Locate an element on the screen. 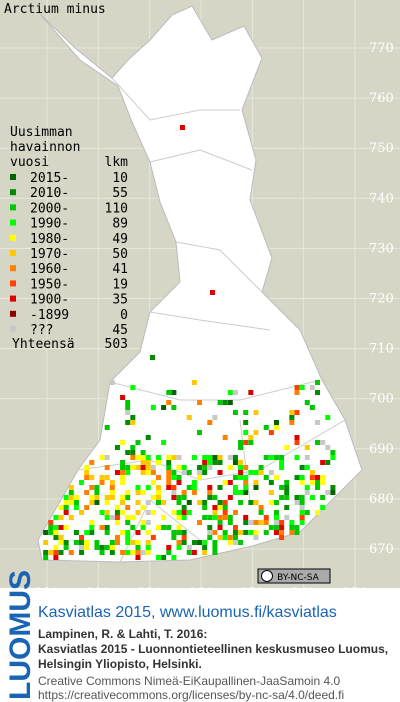 The height and width of the screenshot is (702, 400). legend-heading: Uusimman is located at coordinates (41, 132).